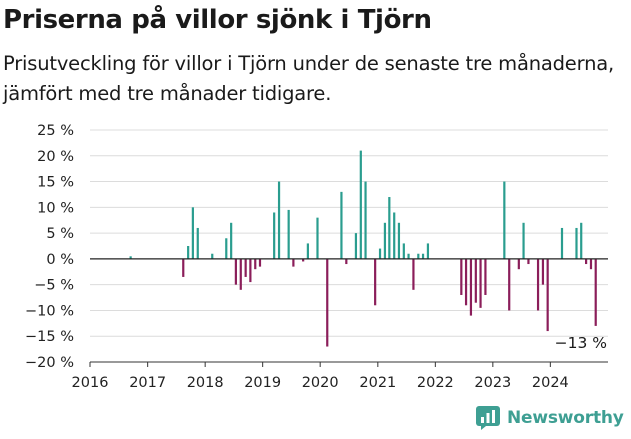 Image resolution: width=631 pixels, height=439 pixels. Describe the element at coordinates (205, 383) in the screenshot. I see `x-tick-label: 2018` at that location.